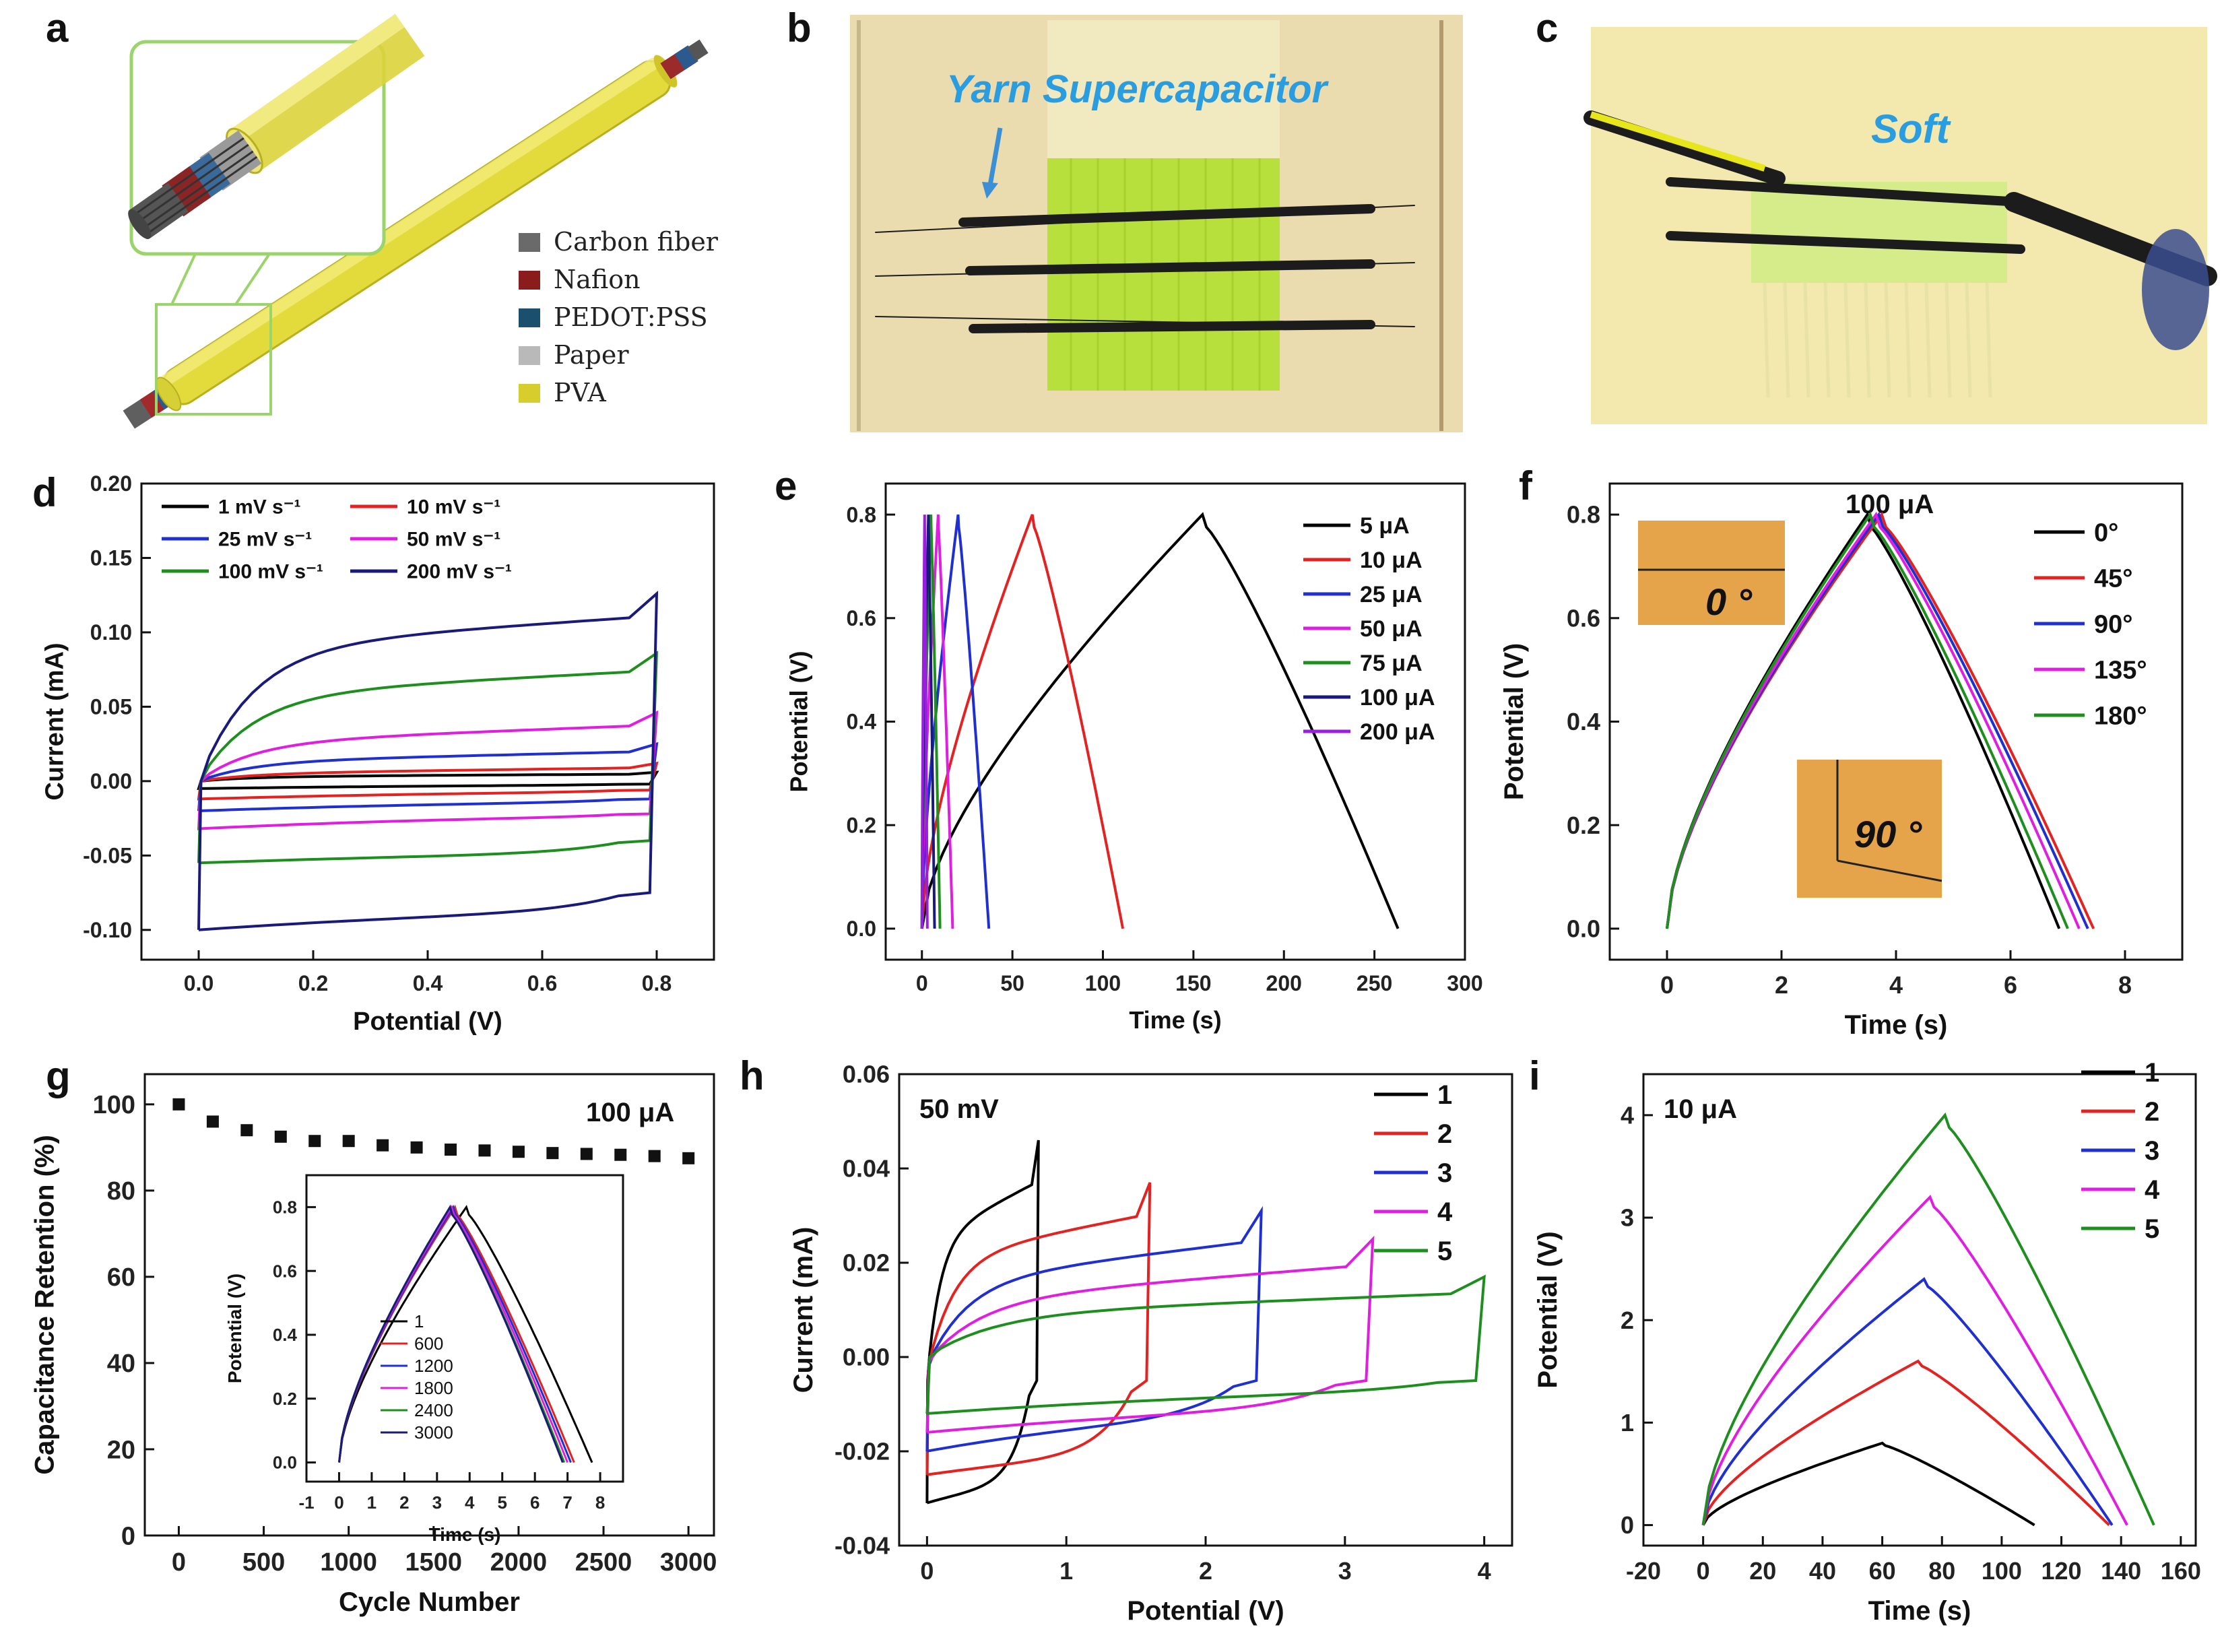 The height and width of the screenshot is (1652, 2222). I want to click on g-xtick-label: 2000, so click(519, 1562).